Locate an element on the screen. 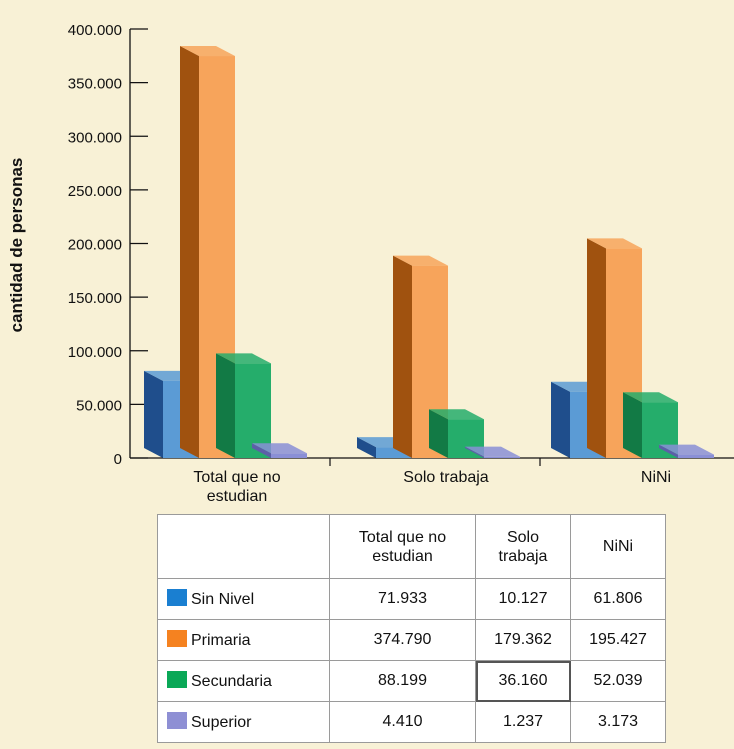 Image resolution: width=734 pixels, height=749 pixels. table-header-row: Total que no estudian Solo trabaja NiNi is located at coordinates (411, 546).